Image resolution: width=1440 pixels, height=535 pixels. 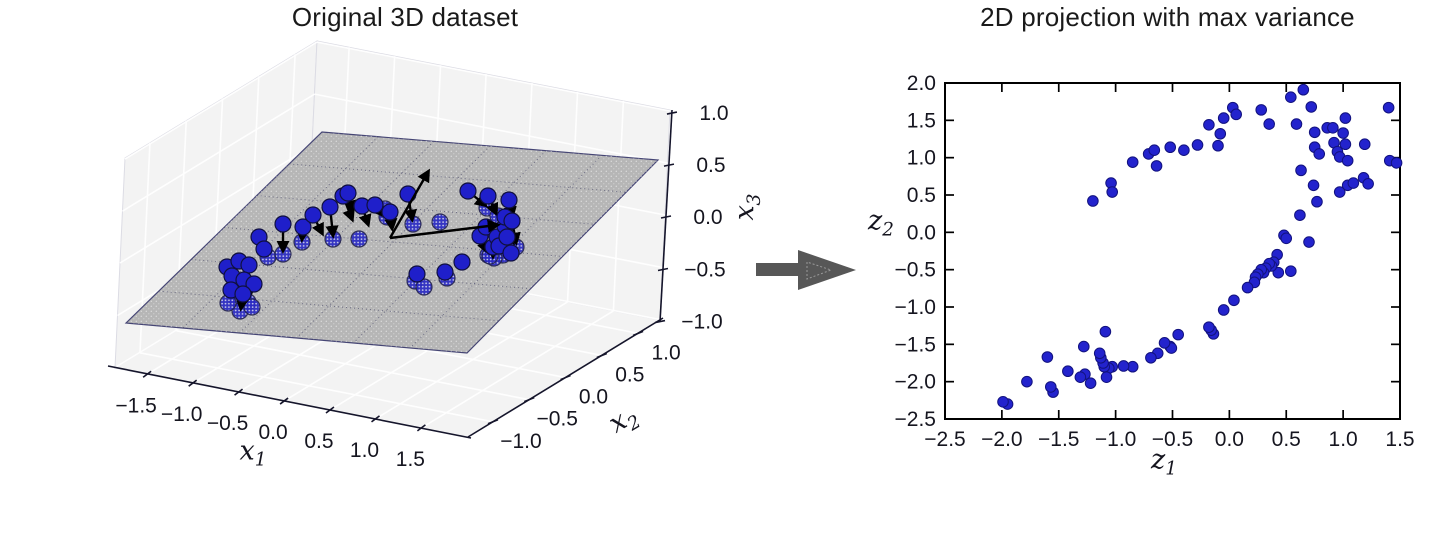 What do you see at coordinates (921, 83) in the screenshot?
I see `tick-label: 2.0` at bounding box center [921, 83].